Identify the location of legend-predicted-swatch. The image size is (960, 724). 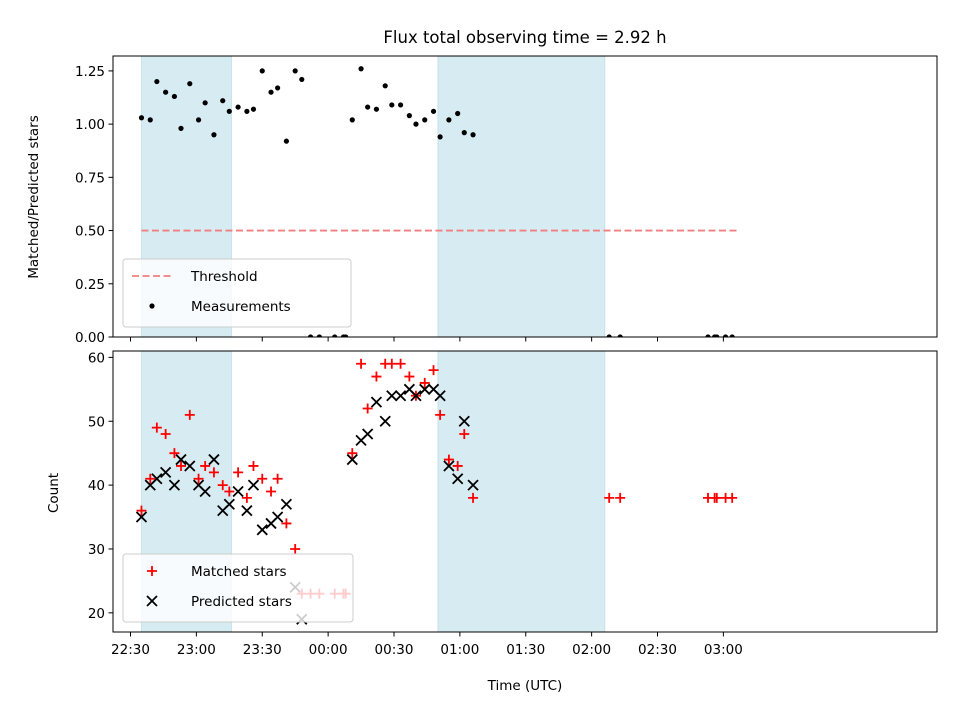
(152, 601).